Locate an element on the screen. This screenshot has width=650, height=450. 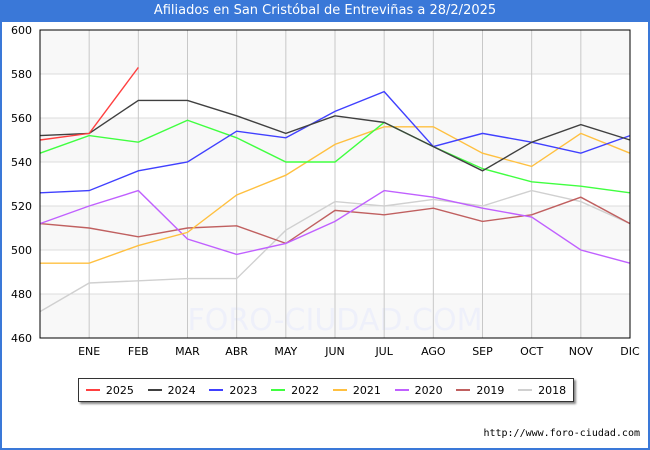
legend-label: 2018 is located at coordinates (552, 390).